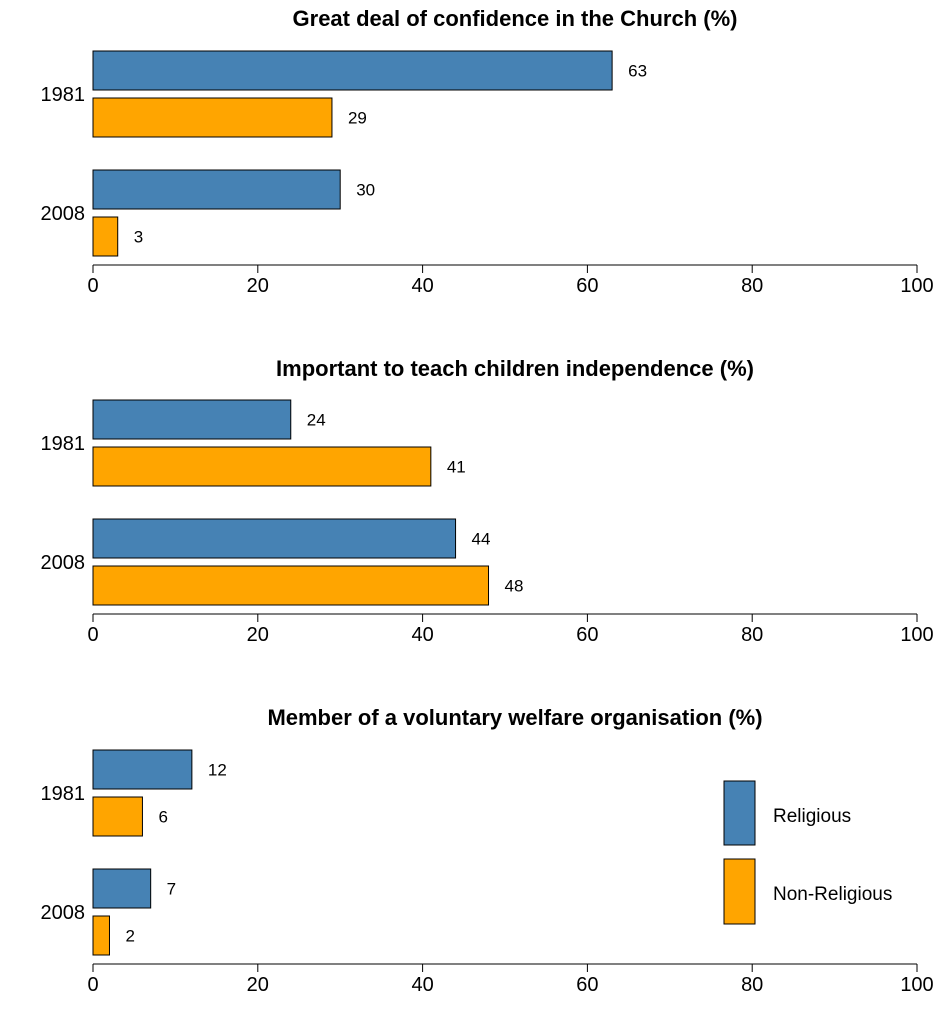 The image size is (940, 1018). What do you see at coordinates (514, 586) in the screenshot?
I see `data-label: 48` at bounding box center [514, 586].